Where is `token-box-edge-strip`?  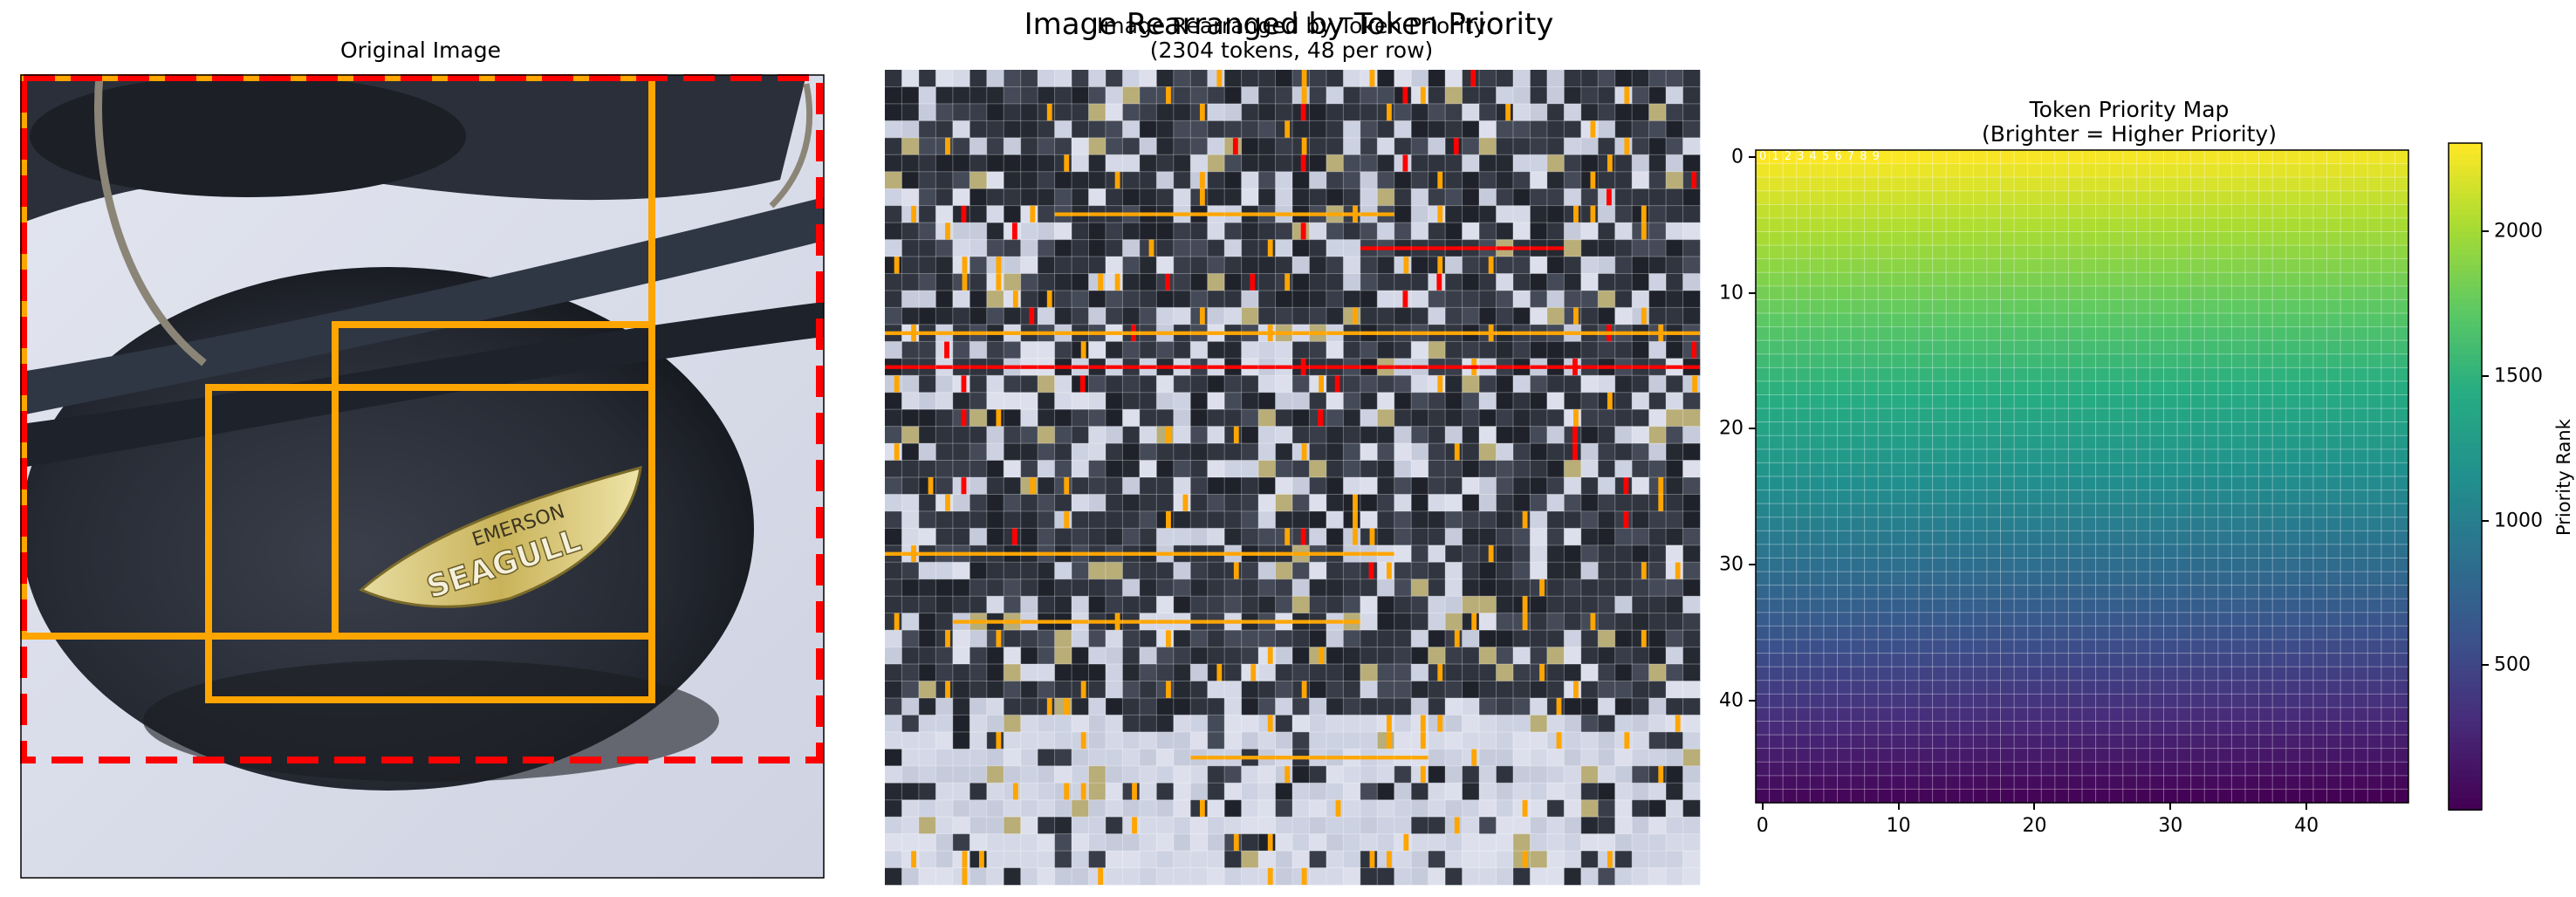 token-box-edge-strip is located at coordinates (1292, 367).